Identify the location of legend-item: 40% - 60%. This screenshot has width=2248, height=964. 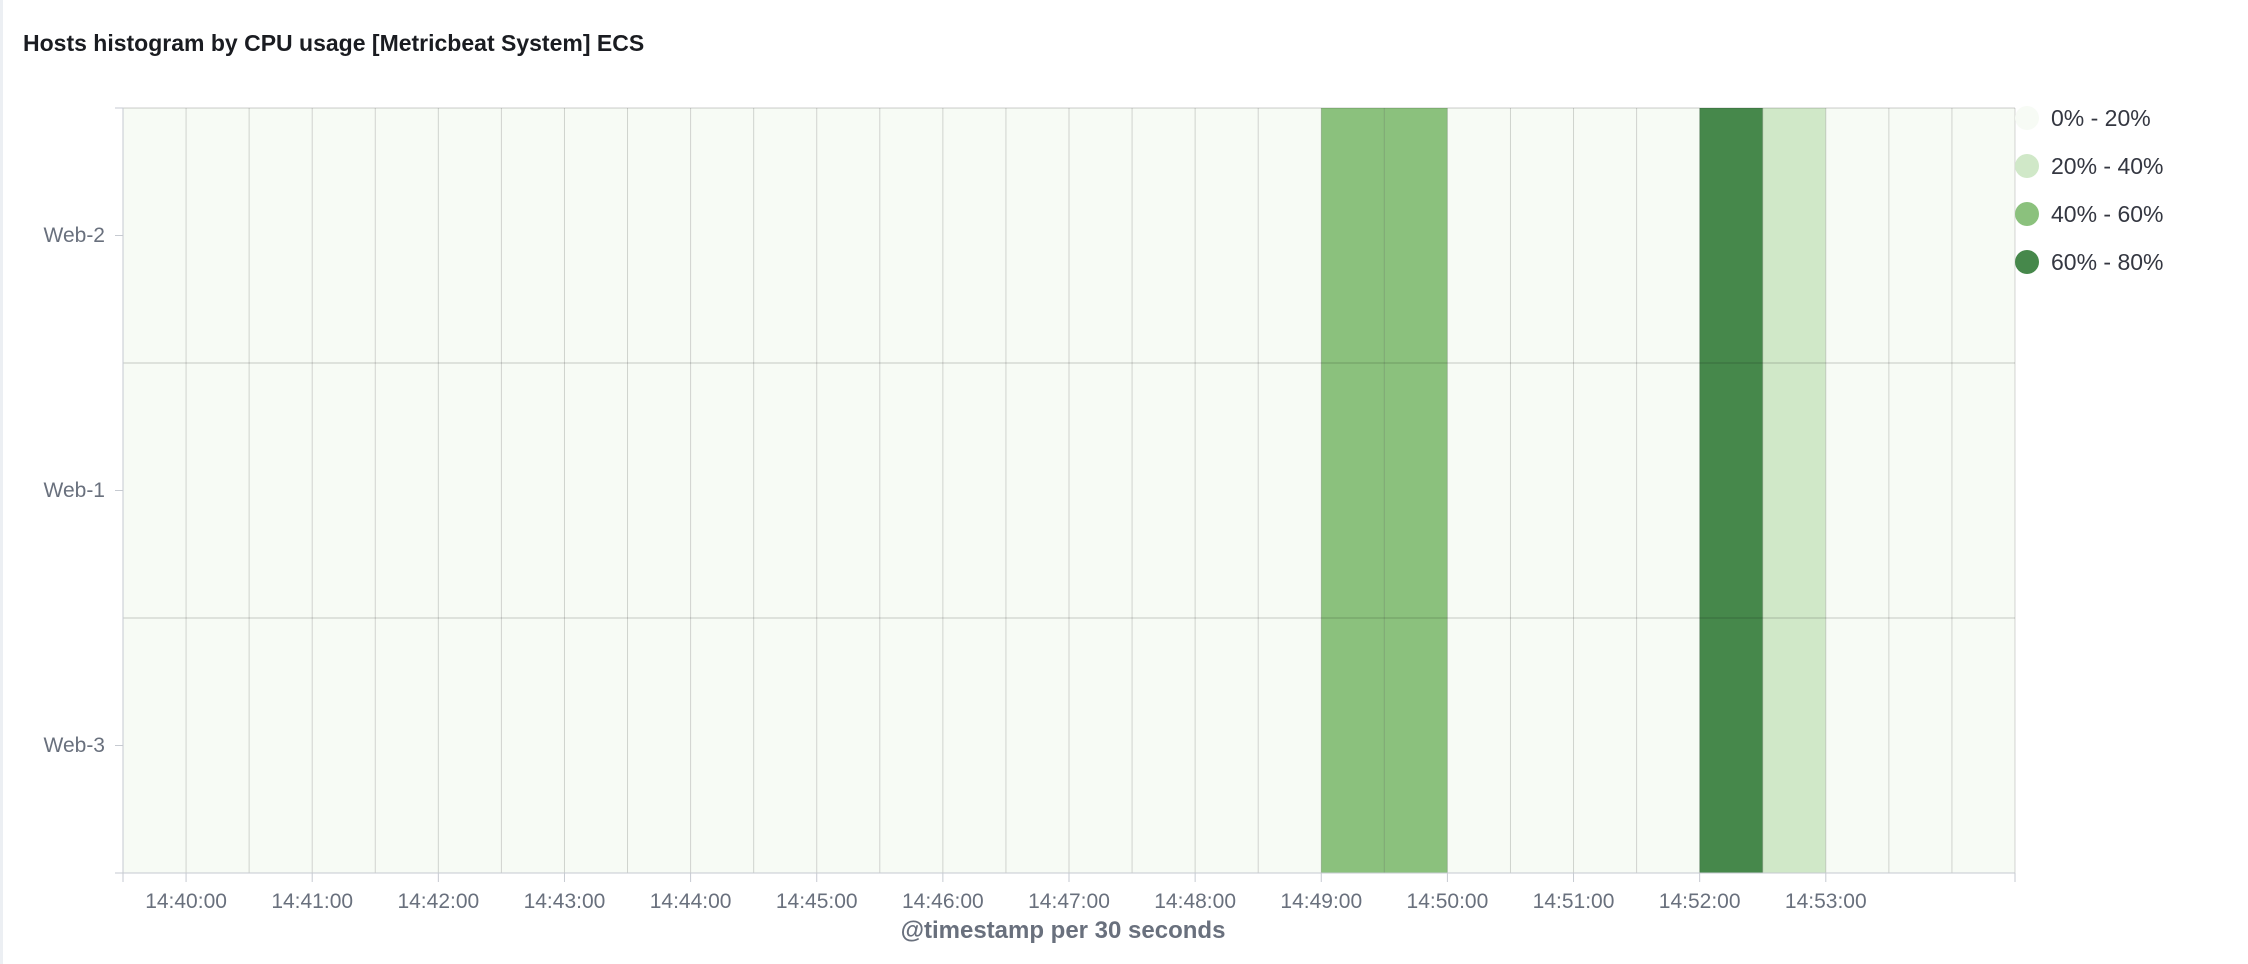
(2089, 214).